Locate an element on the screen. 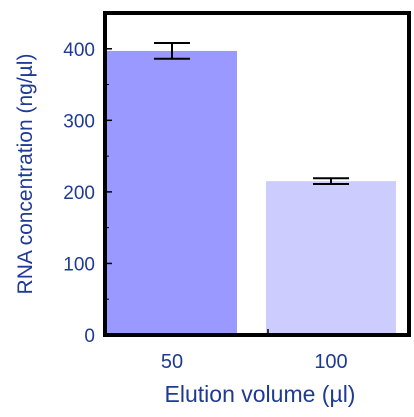 Image resolution: width=414 pixels, height=417 pixels. x-tick-label: 50 is located at coordinates (172, 362).